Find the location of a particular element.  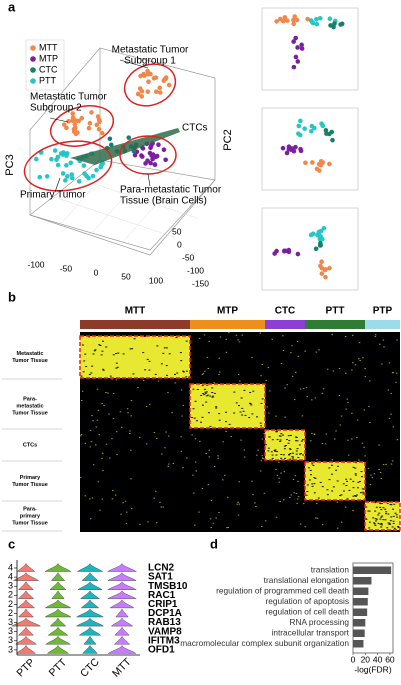

row-tick-label: 3 is located at coordinates (10, 586).